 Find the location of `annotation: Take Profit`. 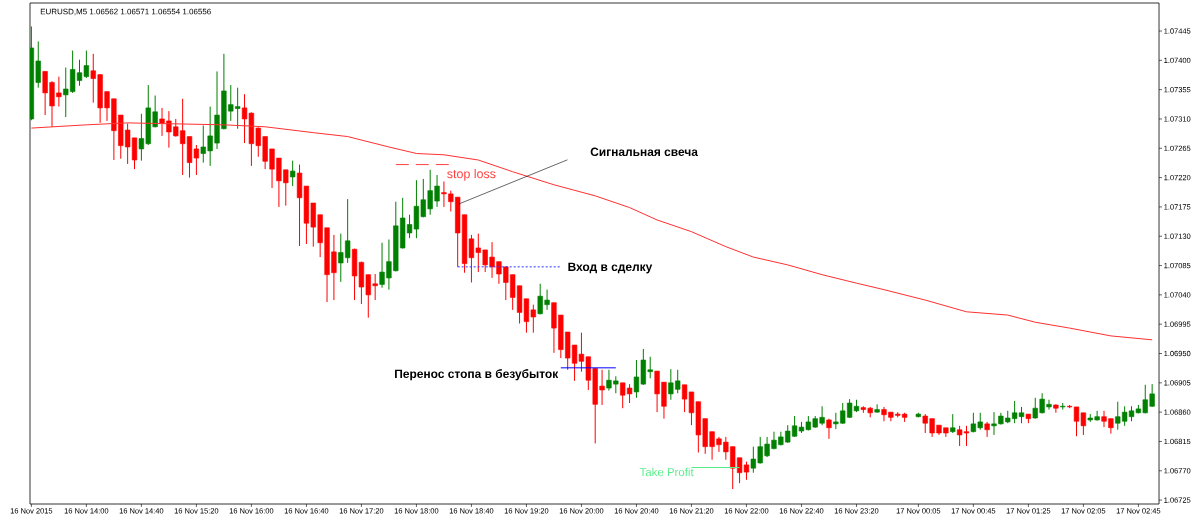

annotation: Take Profit is located at coordinates (666, 472).